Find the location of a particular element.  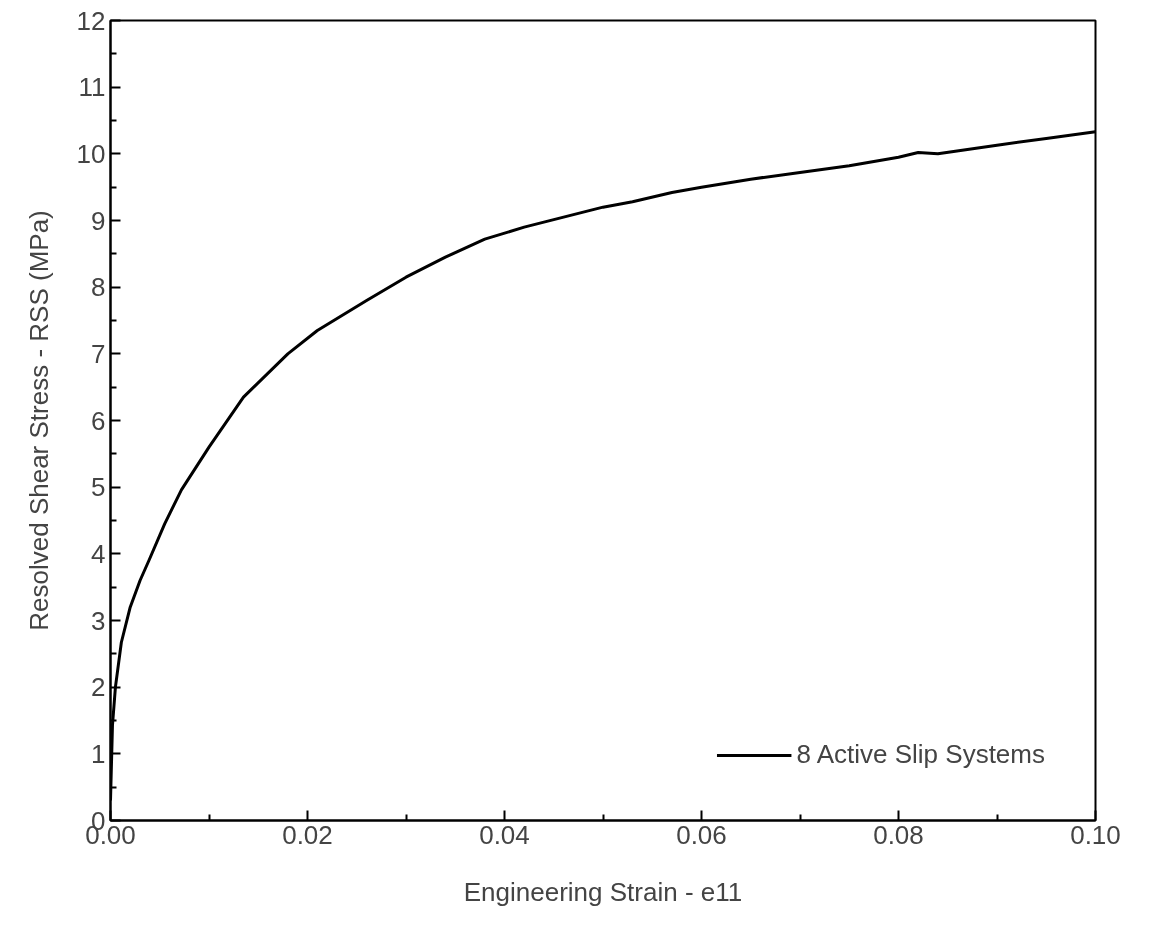

x-tick-label: 0.08 is located at coordinates (898, 834).